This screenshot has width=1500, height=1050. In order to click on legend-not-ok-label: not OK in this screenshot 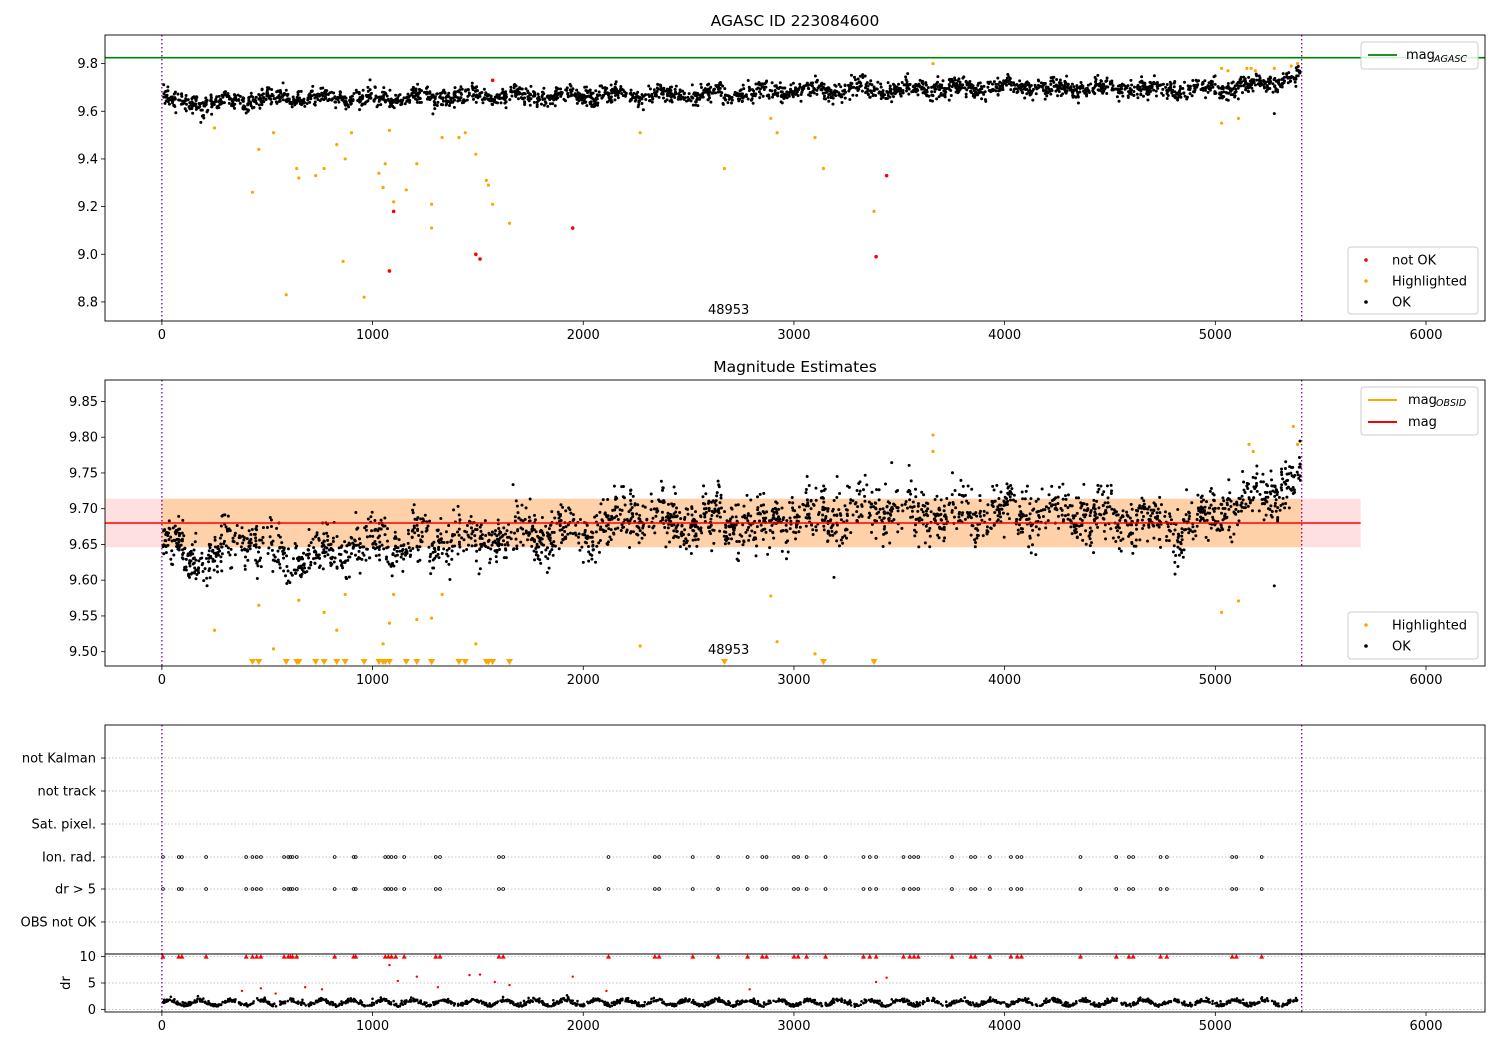, I will do `click(1414, 261)`.